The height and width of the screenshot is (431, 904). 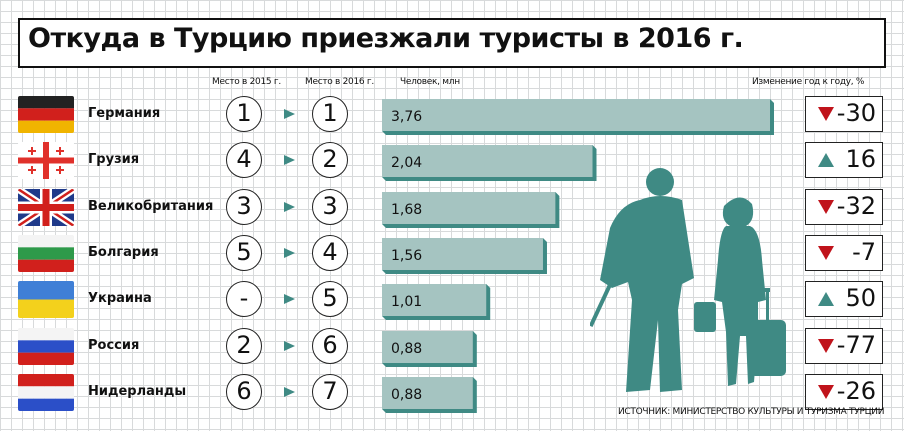 What do you see at coordinates (114, 159) in the screenshot?
I see `country-label: Грузия` at bounding box center [114, 159].